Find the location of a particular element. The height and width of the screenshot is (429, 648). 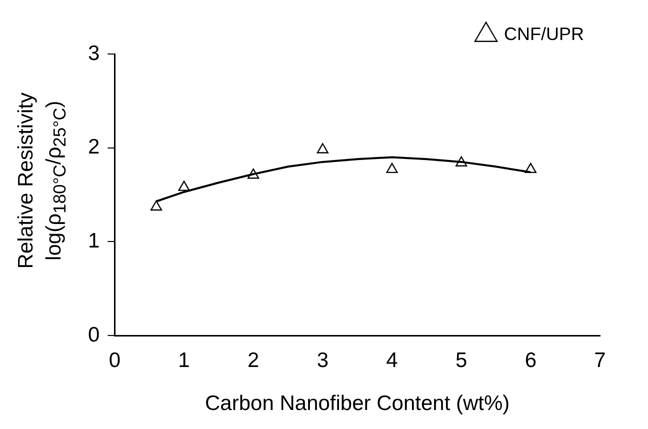

x-tick-label: 3 is located at coordinates (322, 360).